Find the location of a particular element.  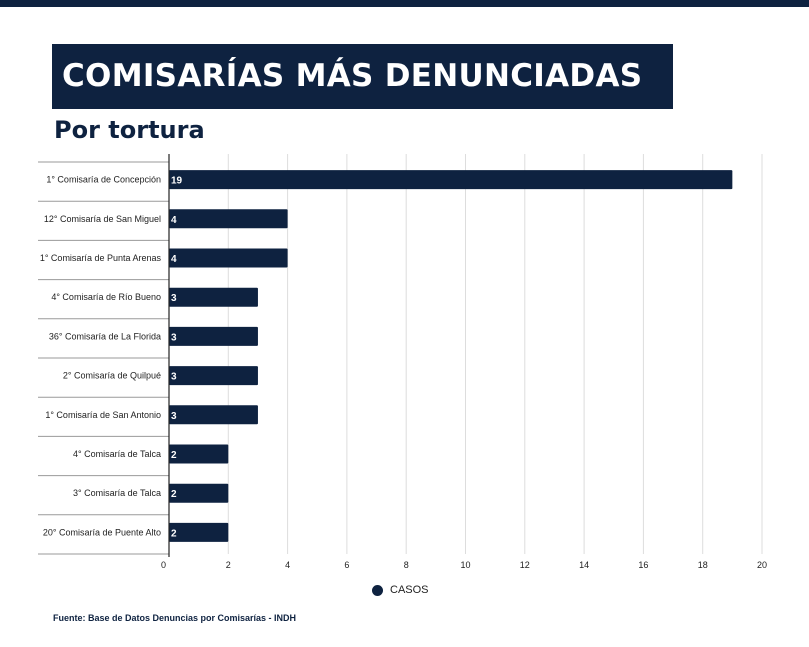

x-tick-label: 18 is located at coordinates (703, 565).